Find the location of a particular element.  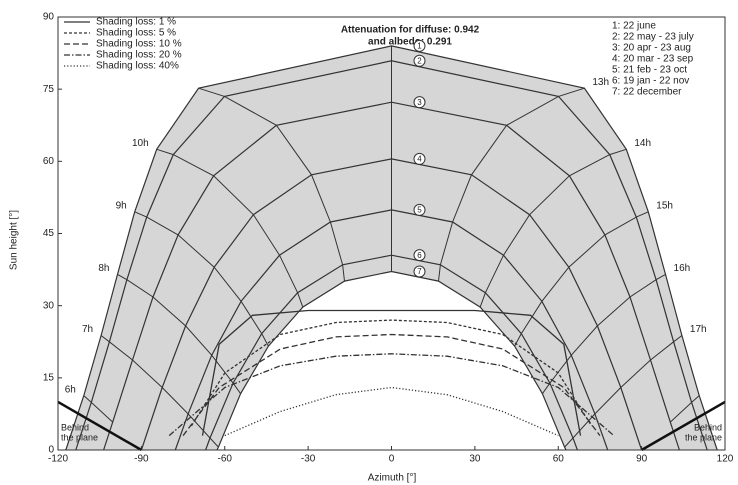

date-marker-label: 4 is located at coordinates (419, 159).